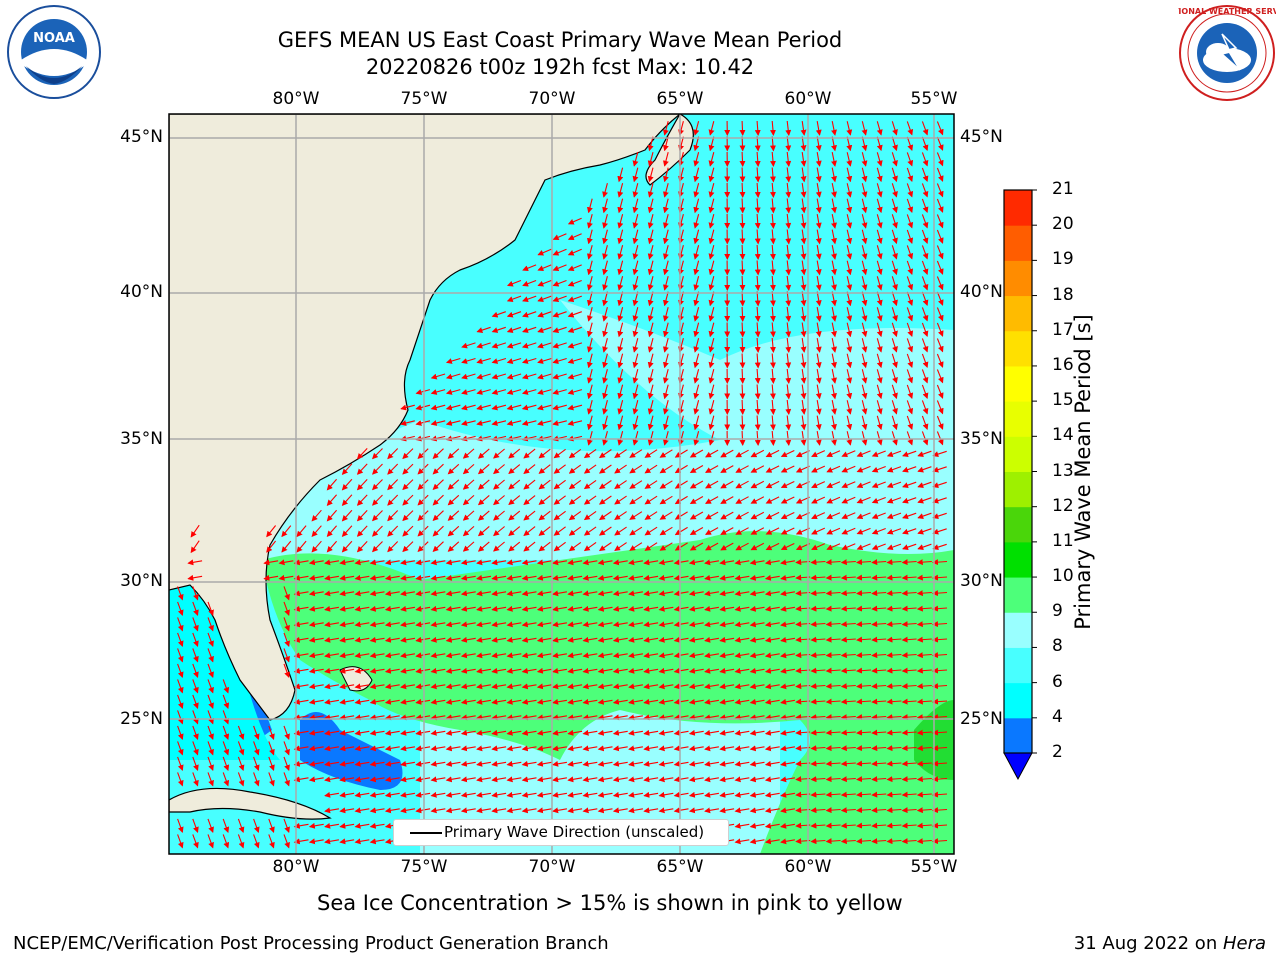  I want to click on lon-label-bottom: 80°W, so click(296, 867).